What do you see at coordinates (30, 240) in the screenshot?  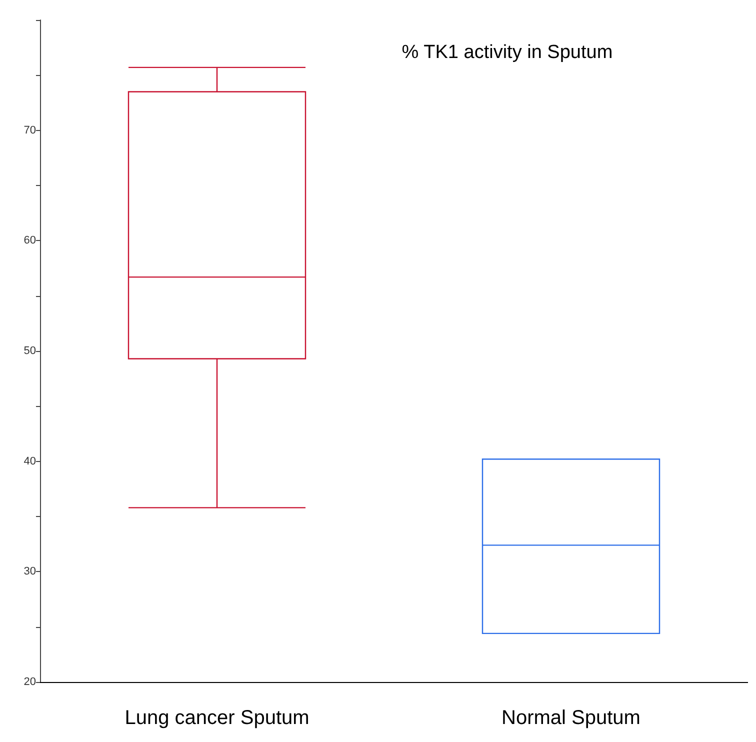 I see `y-tick-label: 60` at bounding box center [30, 240].